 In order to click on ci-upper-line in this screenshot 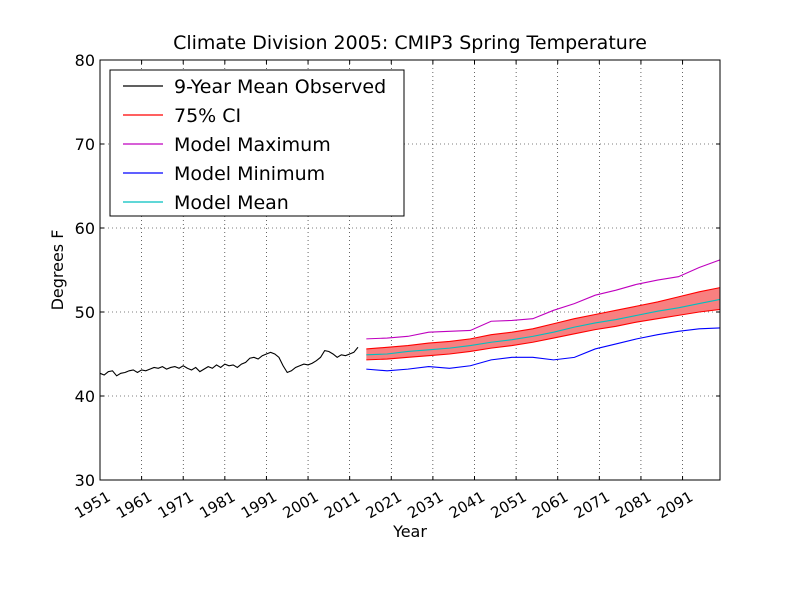, I will do `click(543, 318)`.